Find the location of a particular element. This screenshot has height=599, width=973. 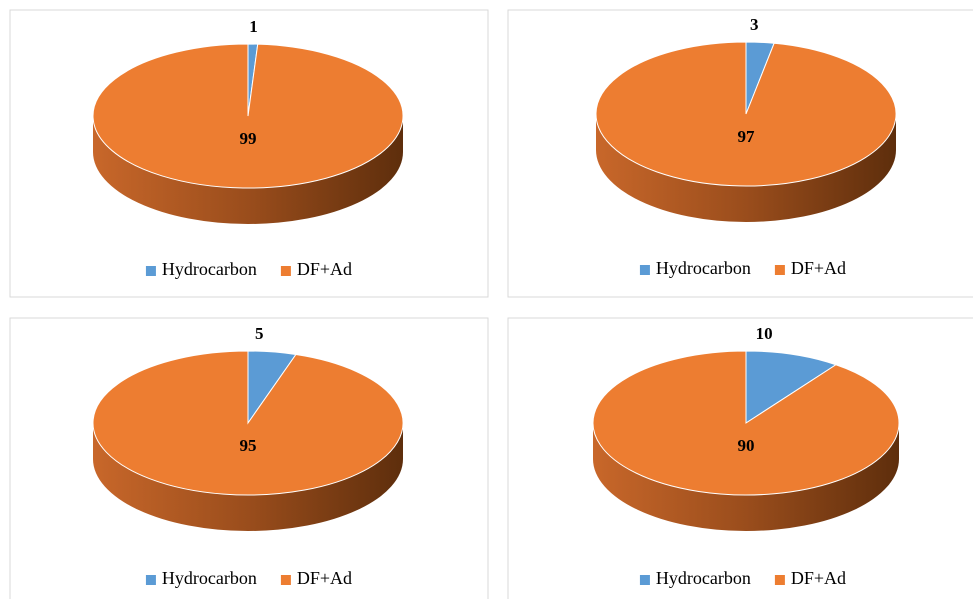

data-label: 1 is located at coordinates (253, 26).